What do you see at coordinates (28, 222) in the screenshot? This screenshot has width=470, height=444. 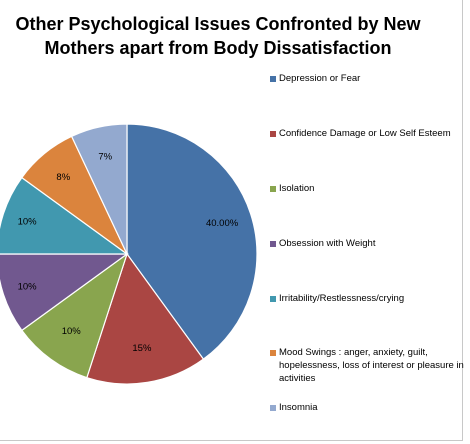 I see `data-label-5: 10%` at bounding box center [28, 222].